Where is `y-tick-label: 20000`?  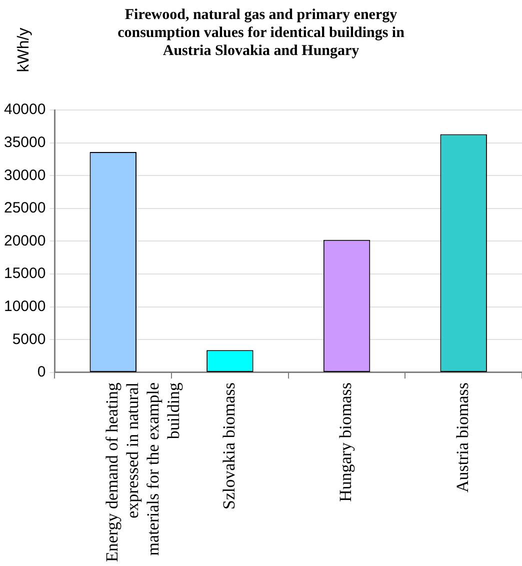 y-tick-label: 20000 is located at coordinates (25, 241).